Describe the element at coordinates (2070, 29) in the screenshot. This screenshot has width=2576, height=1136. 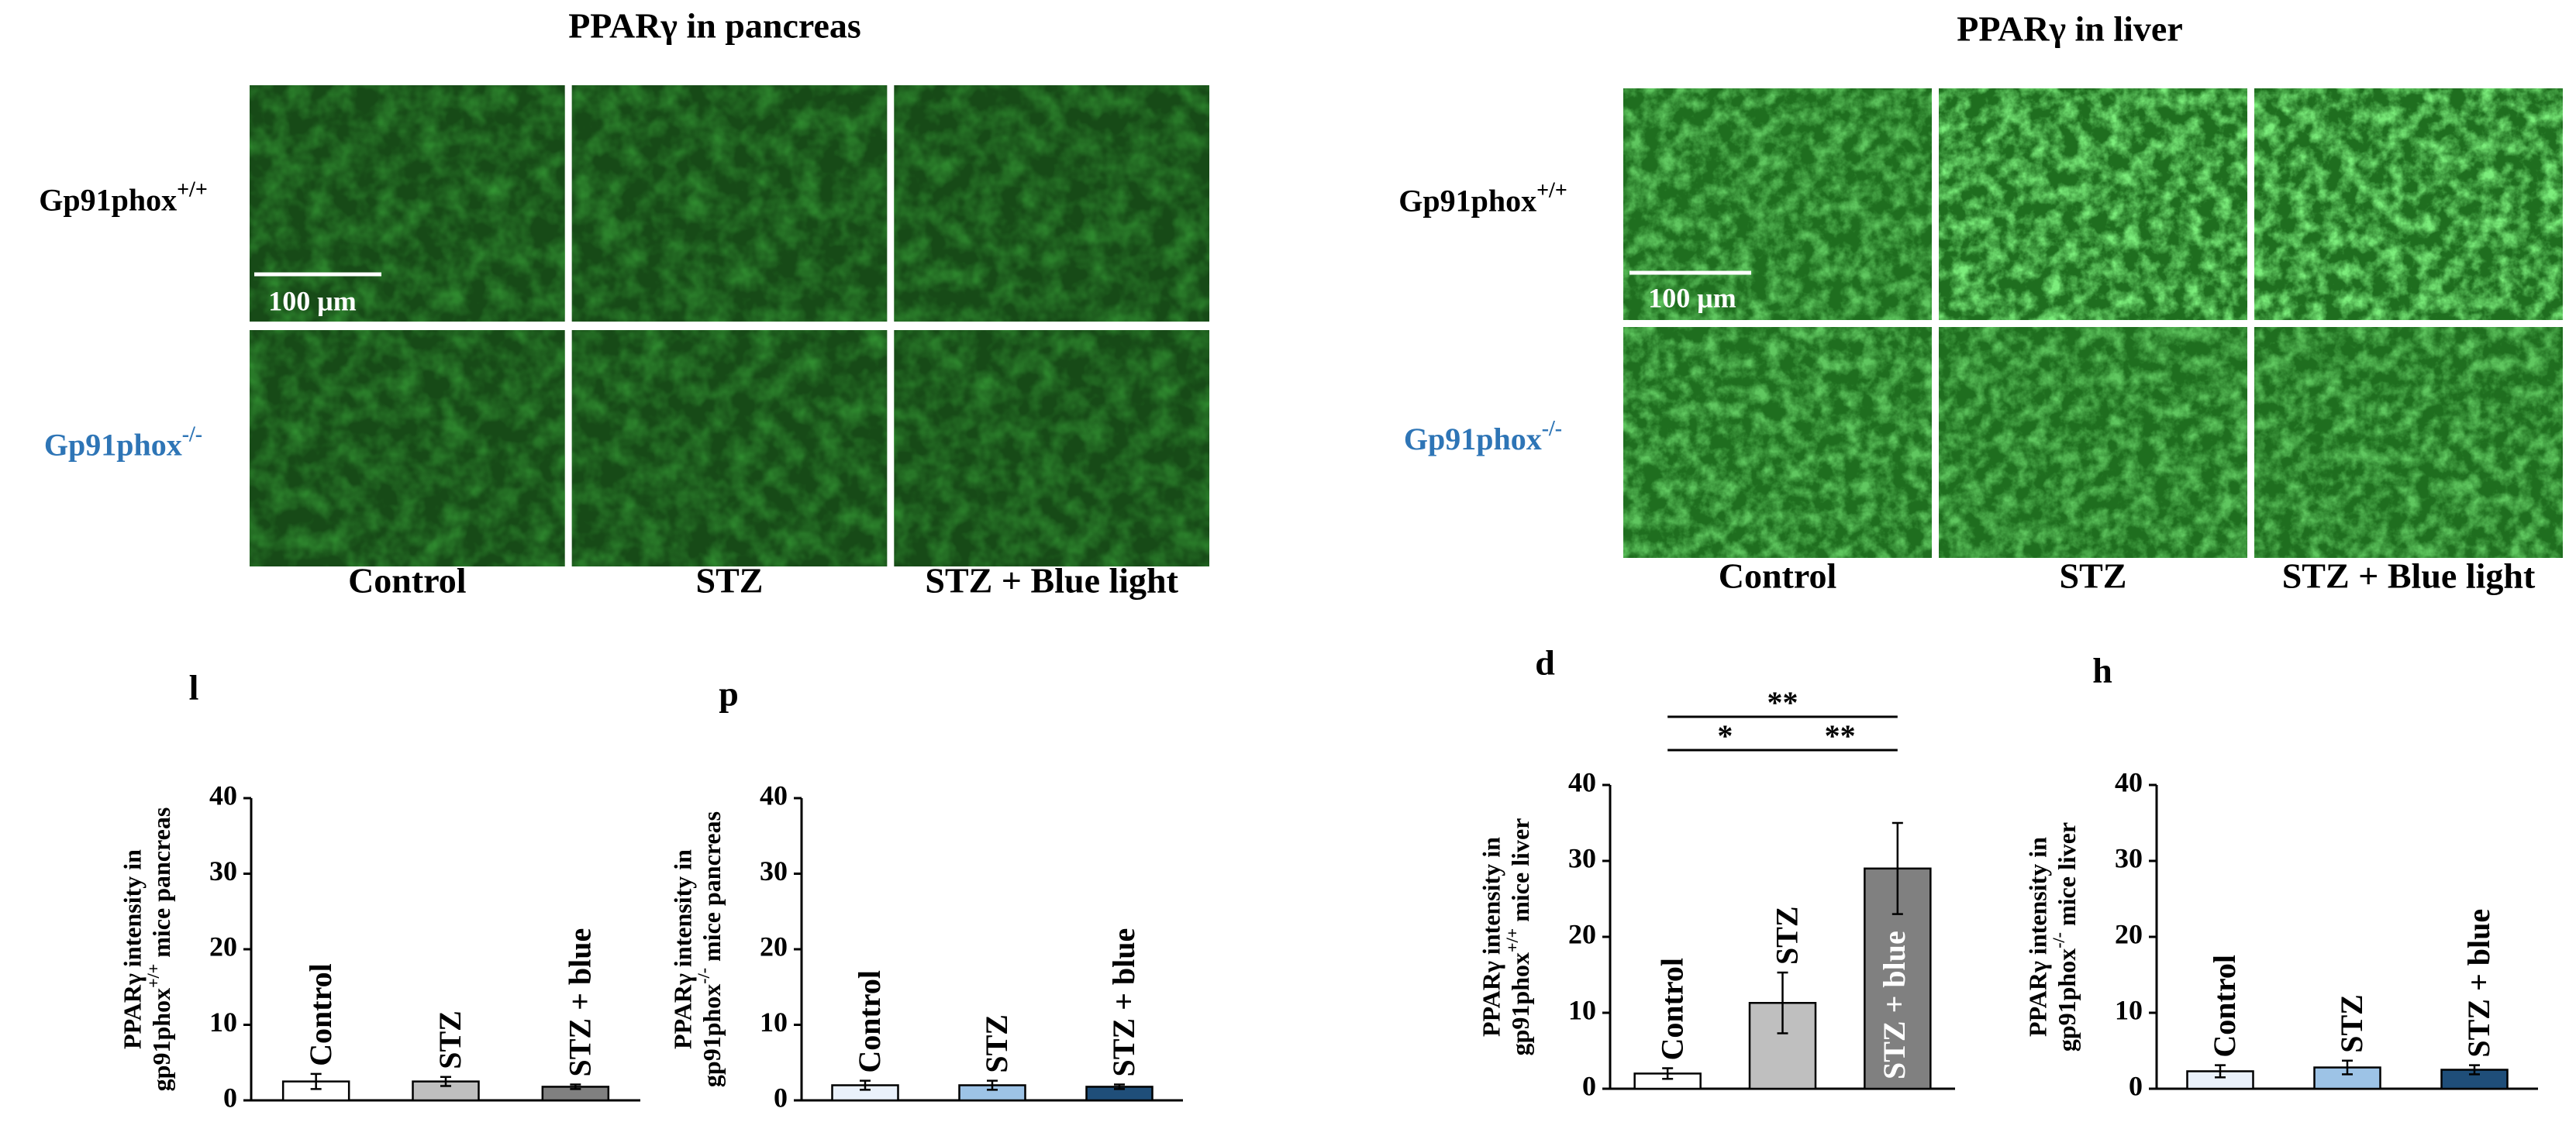
I see `panel-title: PPARγ in liver` at that location.